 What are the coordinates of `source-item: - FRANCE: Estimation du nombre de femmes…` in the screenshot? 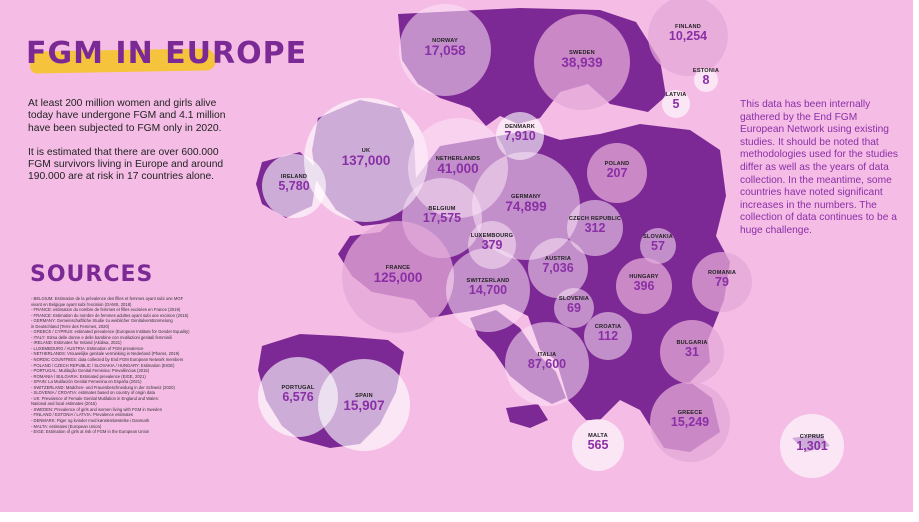 It's located at (110, 315).